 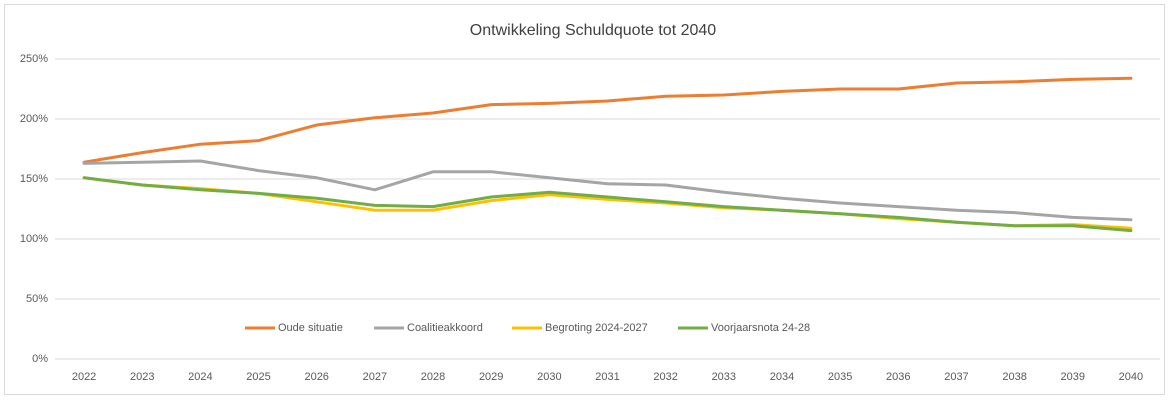 What do you see at coordinates (200, 377) in the screenshot?
I see `x-tick-label: 2024` at bounding box center [200, 377].